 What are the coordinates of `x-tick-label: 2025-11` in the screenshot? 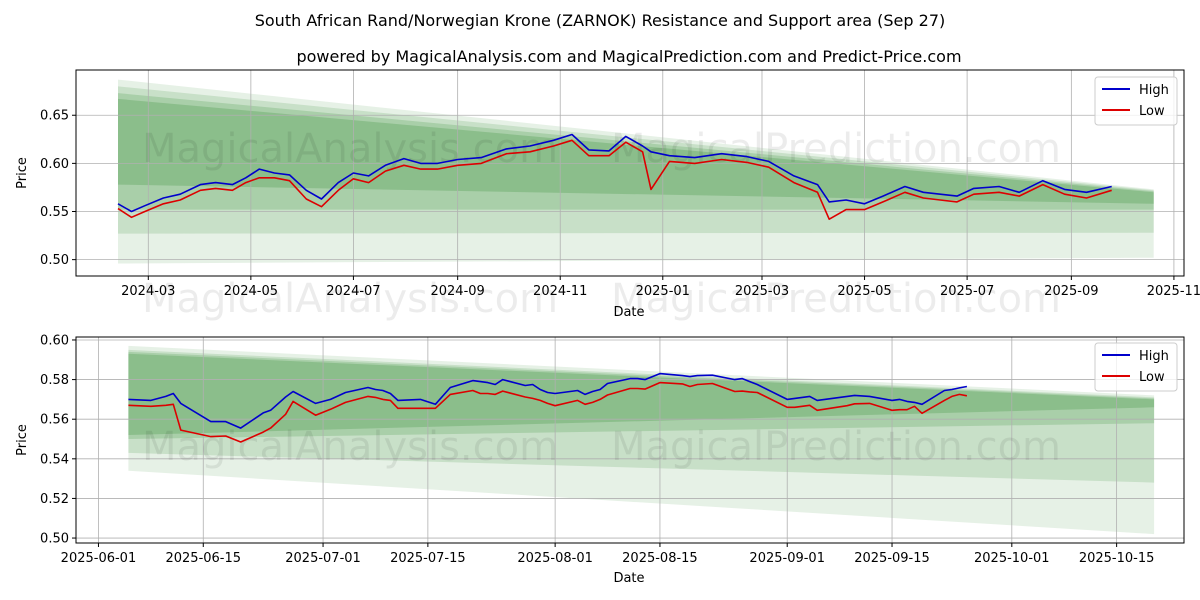 It's located at (1173, 291).